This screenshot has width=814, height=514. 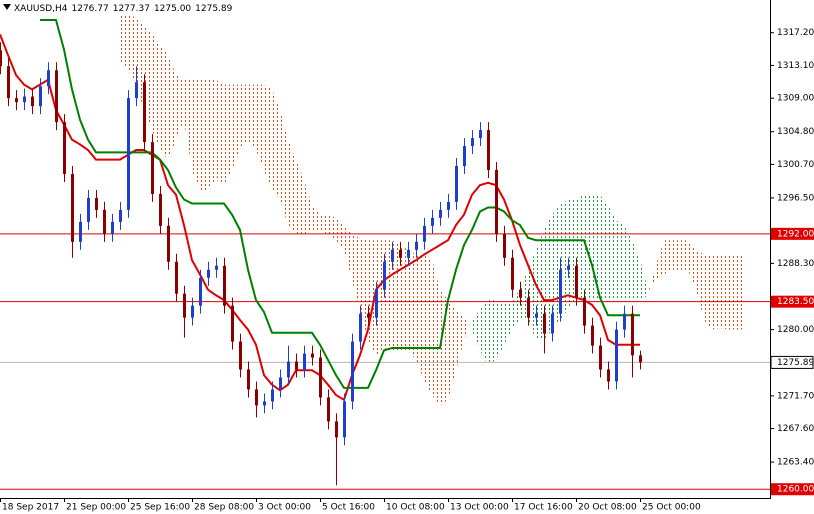 What do you see at coordinates (795, 234) in the screenshot?
I see `level-label: 1292.00` at bounding box center [795, 234].